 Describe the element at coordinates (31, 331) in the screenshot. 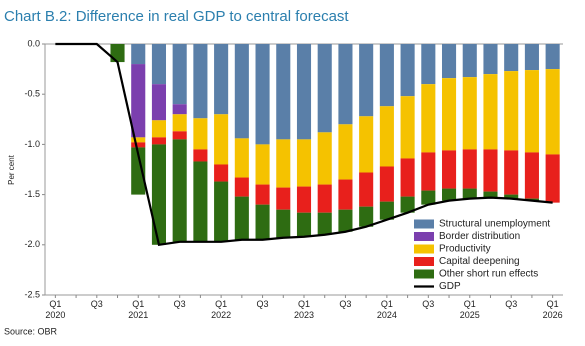

I see `source-note: Source: OBR` at that location.